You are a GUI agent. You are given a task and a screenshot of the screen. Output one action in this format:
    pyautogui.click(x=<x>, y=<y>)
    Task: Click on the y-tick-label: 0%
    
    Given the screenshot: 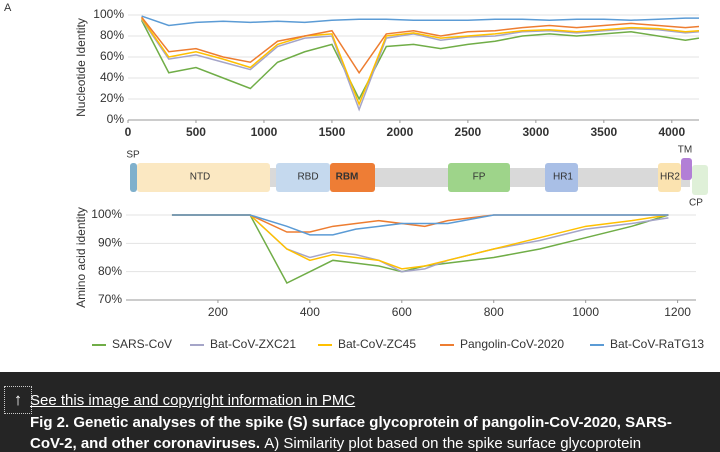 What is the action you would take?
    pyautogui.click(x=116, y=119)
    